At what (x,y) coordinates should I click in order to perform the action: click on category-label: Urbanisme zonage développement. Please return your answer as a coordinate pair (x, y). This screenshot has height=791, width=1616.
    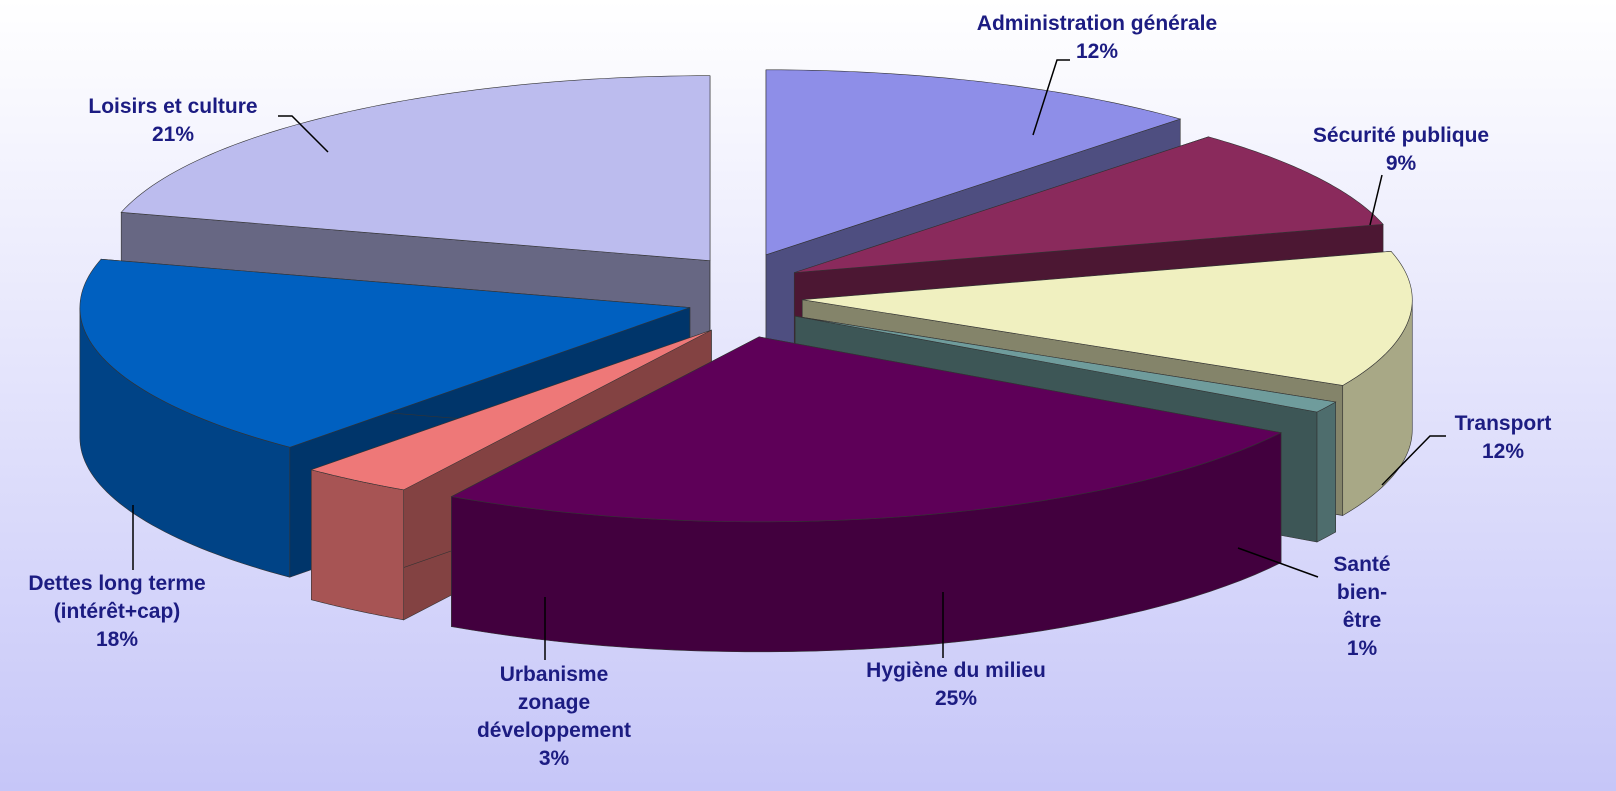
    Looking at the image, I should click on (554, 702).